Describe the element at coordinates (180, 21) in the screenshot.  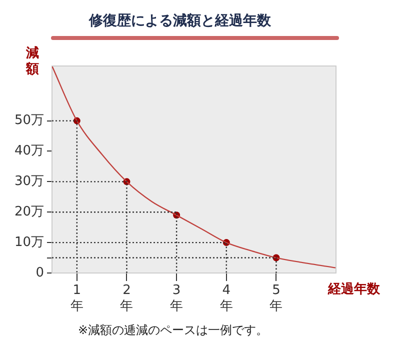
I see `chart-title: 修復歴による減額と経過年数` at that location.